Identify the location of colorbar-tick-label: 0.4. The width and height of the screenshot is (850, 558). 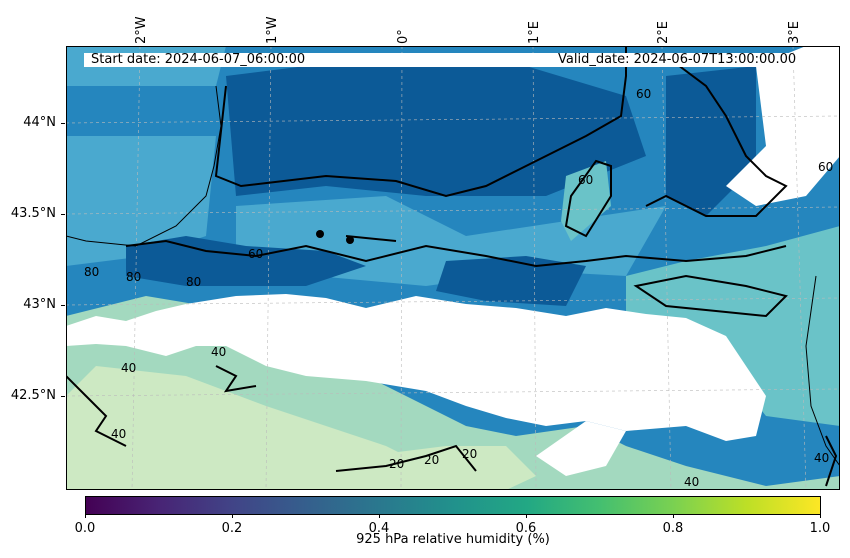
(379, 528).